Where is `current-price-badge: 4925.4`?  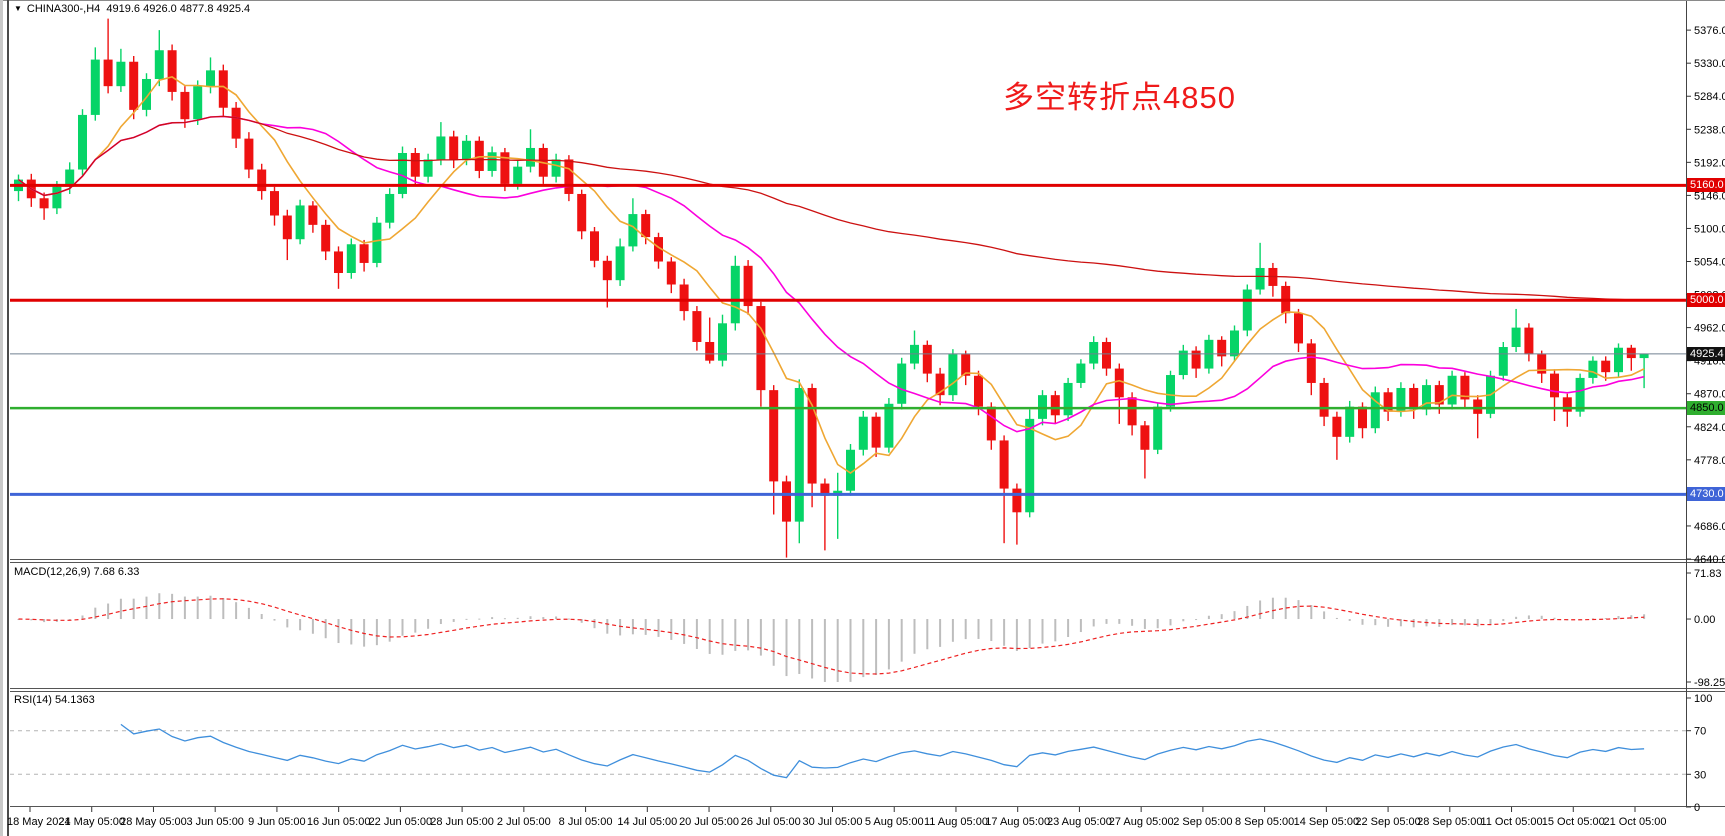 current-price-badge: 4925.4 is located at coordinates (1706, 353).